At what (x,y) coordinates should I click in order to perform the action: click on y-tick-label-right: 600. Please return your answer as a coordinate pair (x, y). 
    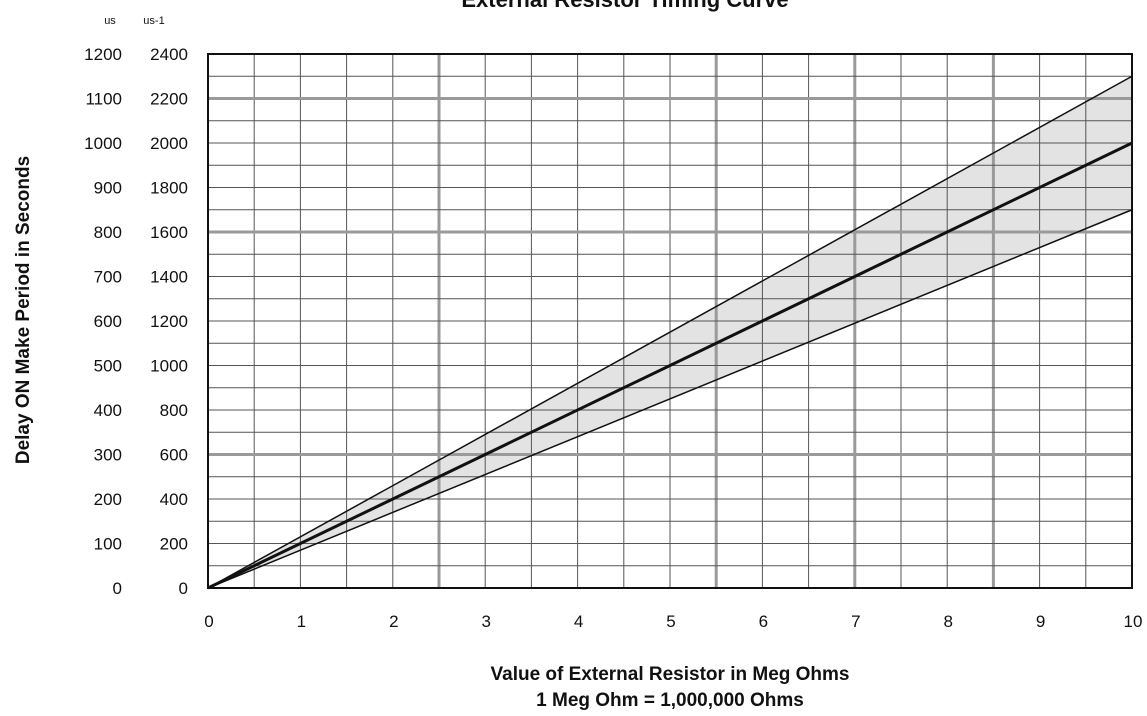
    Looking at the image, I should click on (174, 455).